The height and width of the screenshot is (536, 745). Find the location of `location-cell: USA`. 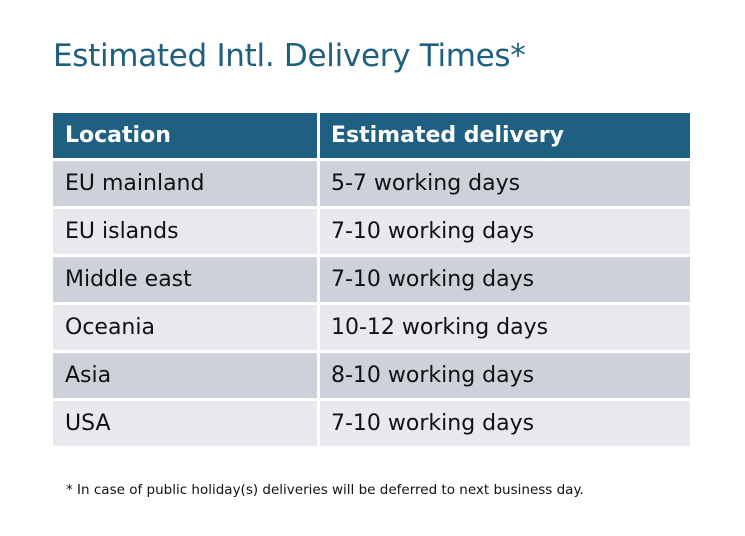

location-cell: USA is located at coordinates (185, 423).